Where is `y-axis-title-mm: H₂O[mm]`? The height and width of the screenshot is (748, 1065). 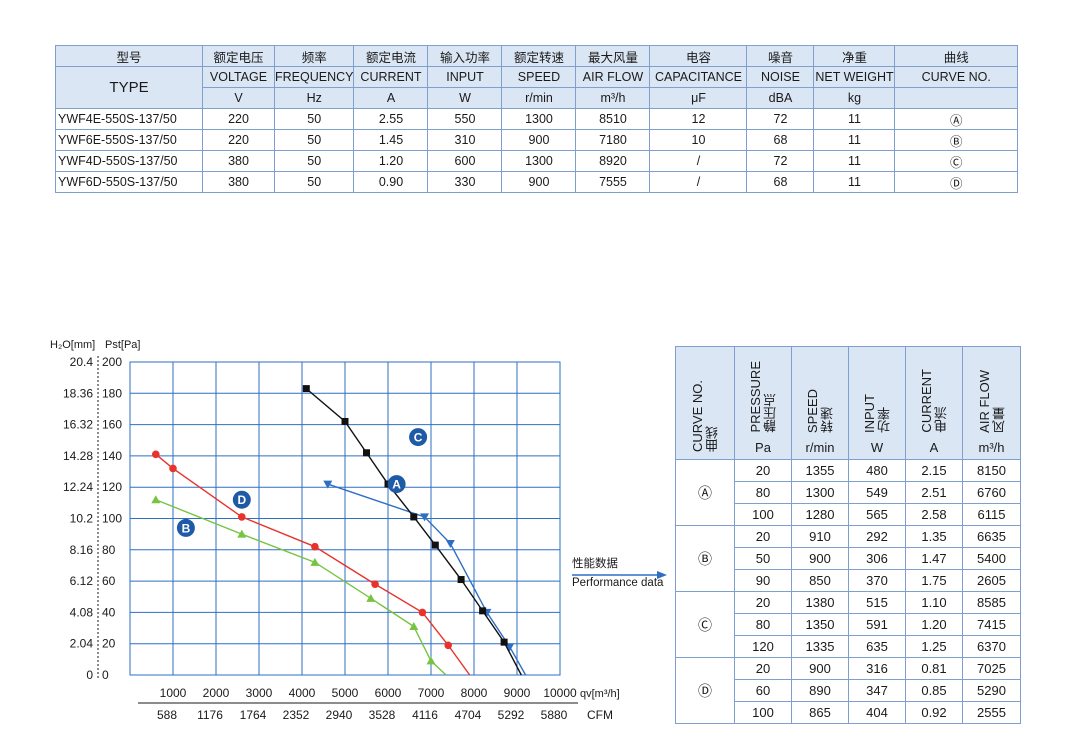
y-axis-title-mm: H₂O[mm] is located at coordinates (72, 345).